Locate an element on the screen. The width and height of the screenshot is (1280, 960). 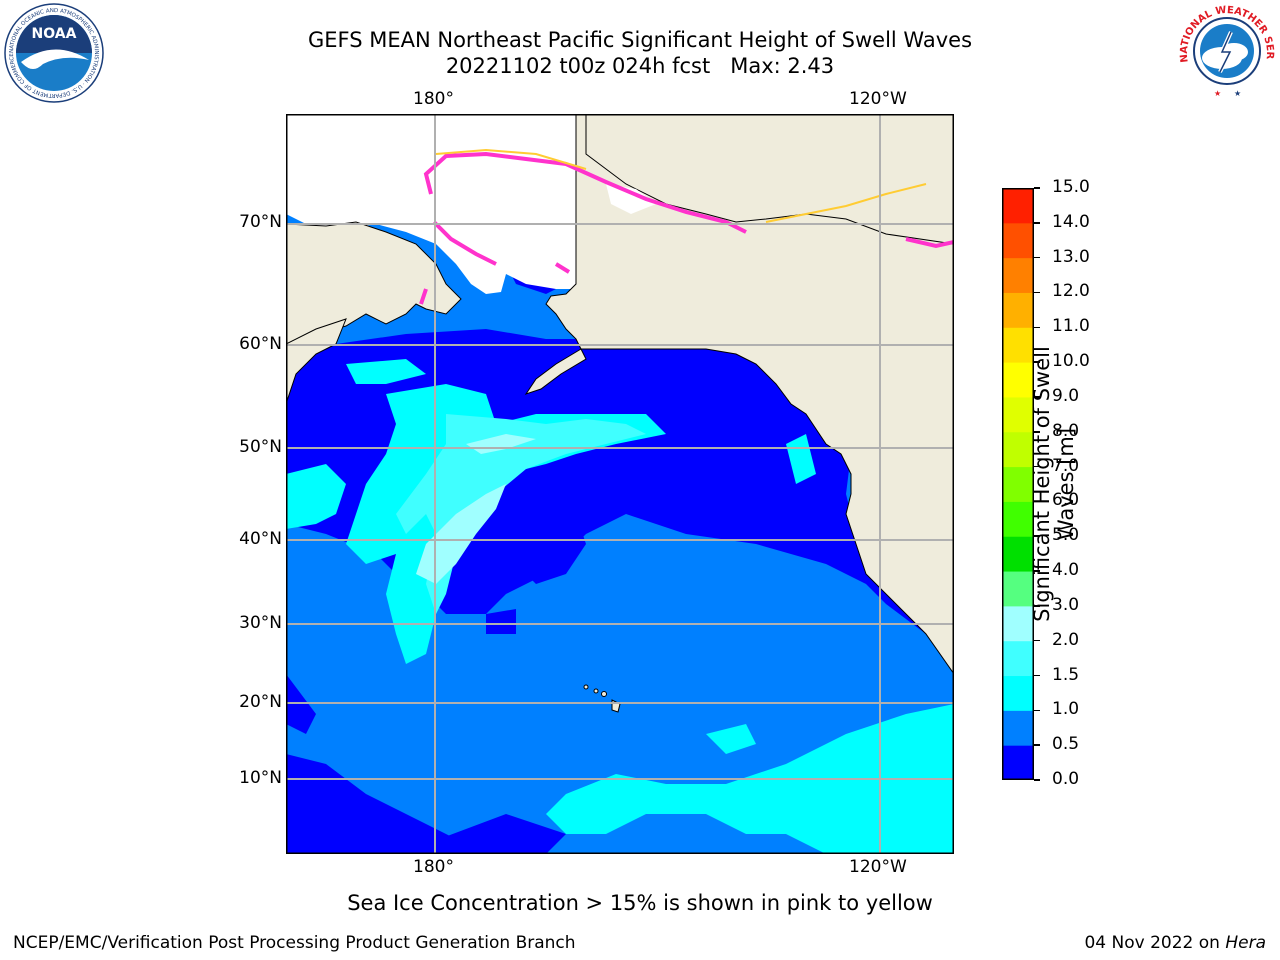
light-cyan-regions is located at coordinates (521, 514).